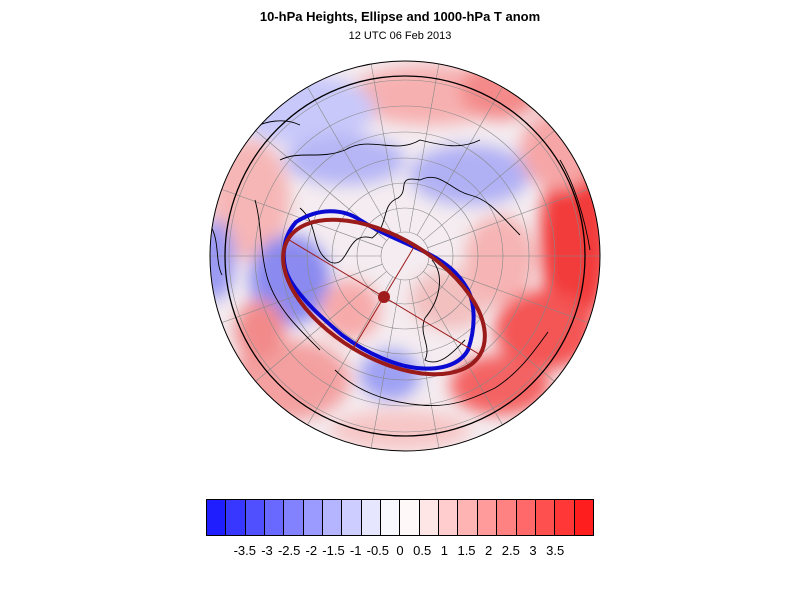  Describe the element at coordinates (422, 550) in the screenshot. I see `color-legend-label: 0.5` at that location.